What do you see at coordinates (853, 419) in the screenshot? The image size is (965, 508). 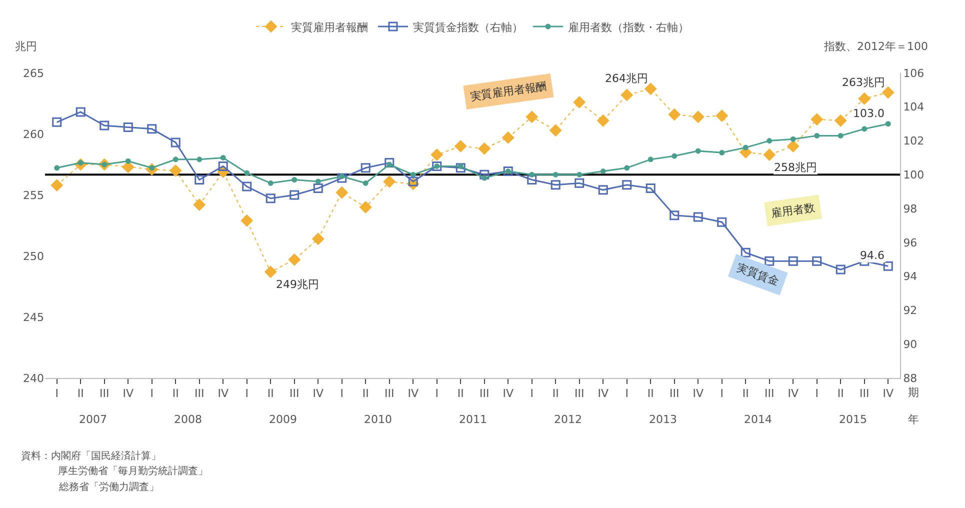 I see `text: 2015` at bounding box center [853, 419].